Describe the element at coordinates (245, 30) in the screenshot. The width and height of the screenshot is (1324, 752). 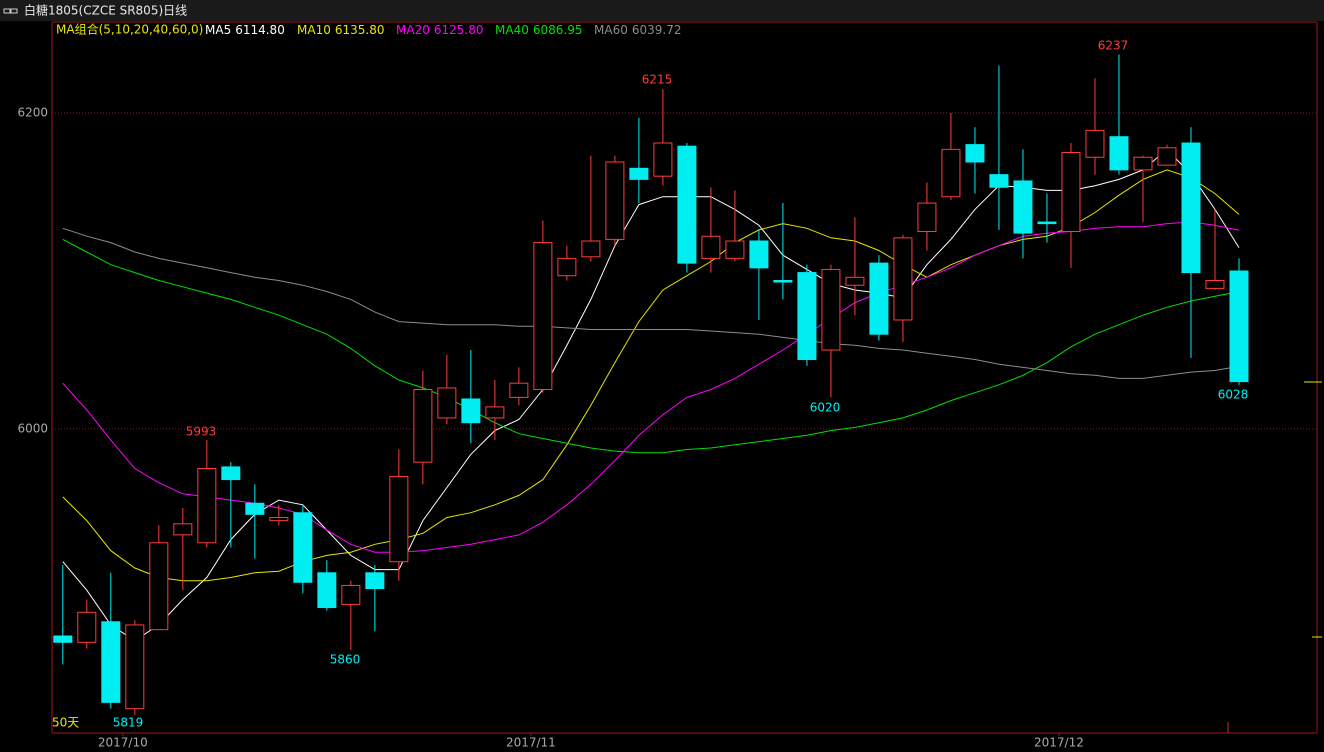
I see `legend-entry: MA5 6114.80` at that location.